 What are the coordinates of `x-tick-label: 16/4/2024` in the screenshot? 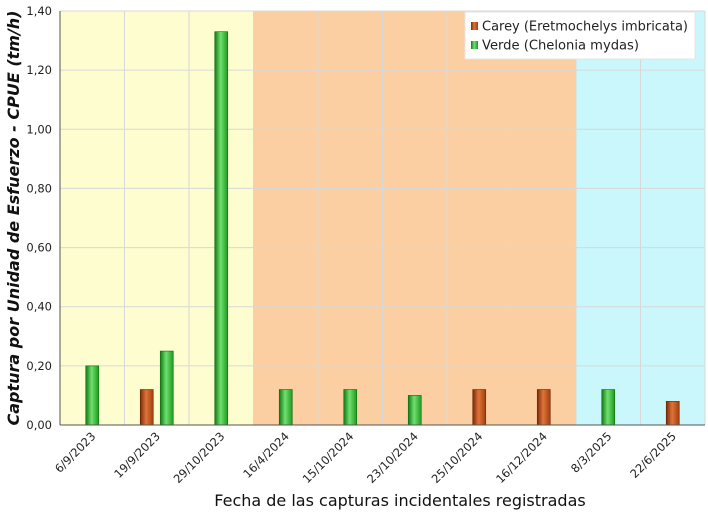 It's located at (266, 455).